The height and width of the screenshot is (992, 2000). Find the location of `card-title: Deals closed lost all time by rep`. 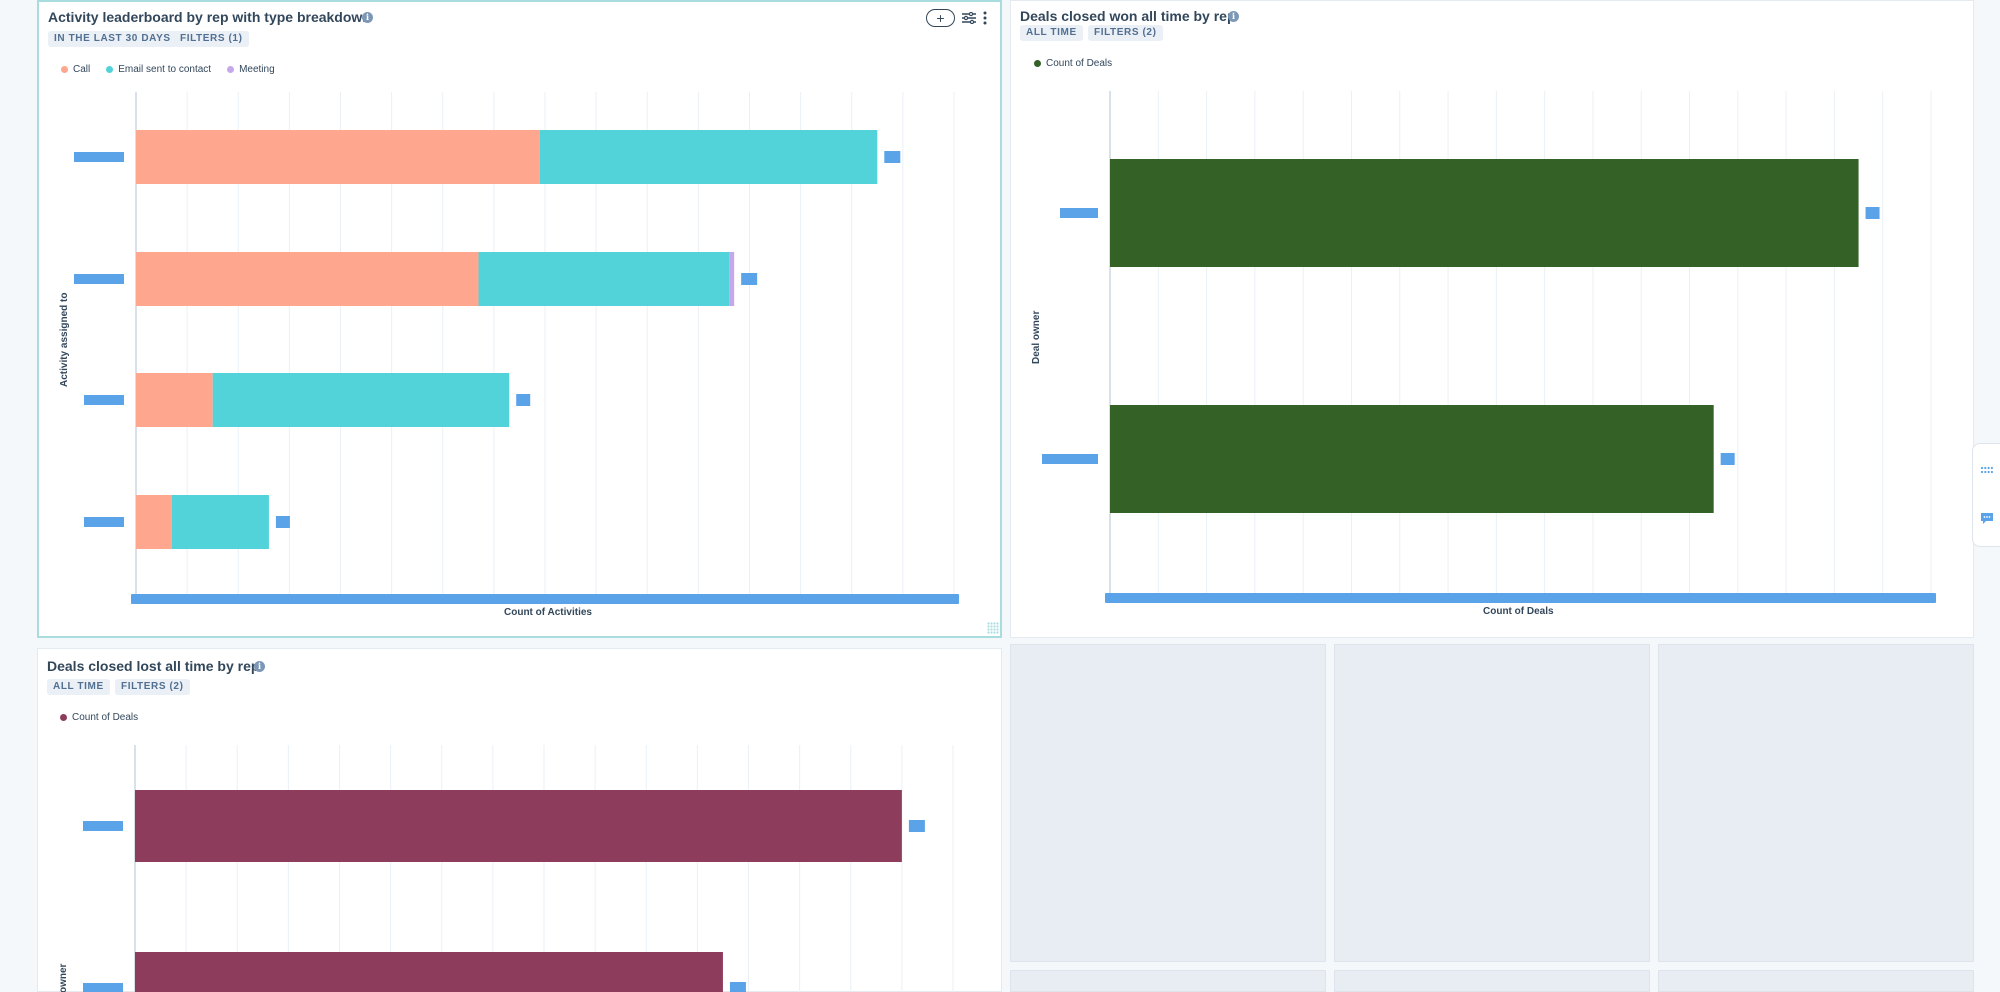

card-title: Deals closed lost all time by rep is located at coordinates (153, 666).